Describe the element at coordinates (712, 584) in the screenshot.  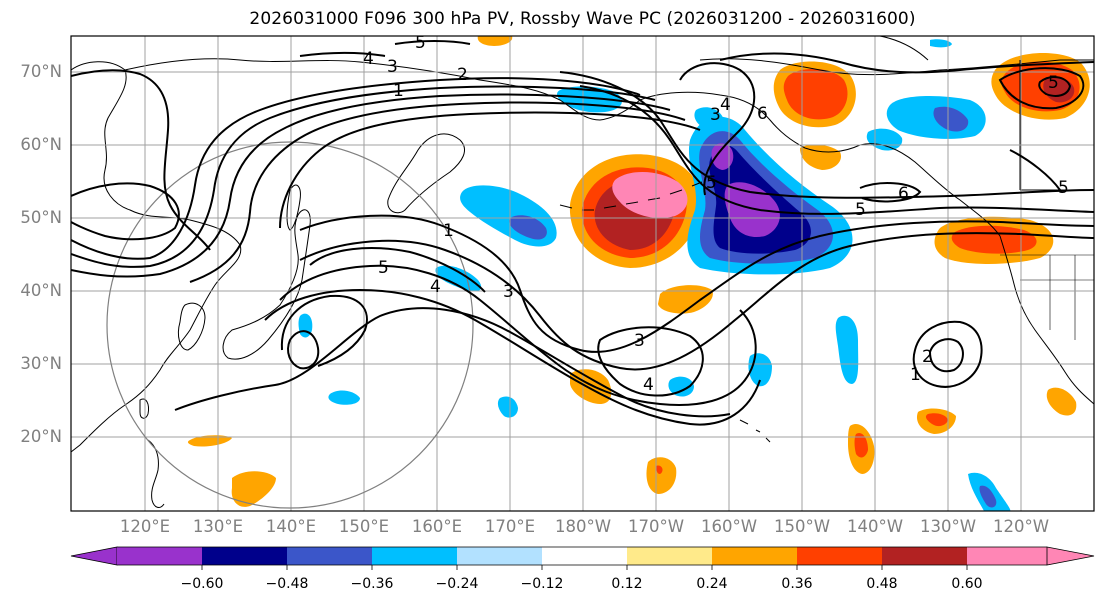
I see `colorbar-tick-label: 0.24` at that location.